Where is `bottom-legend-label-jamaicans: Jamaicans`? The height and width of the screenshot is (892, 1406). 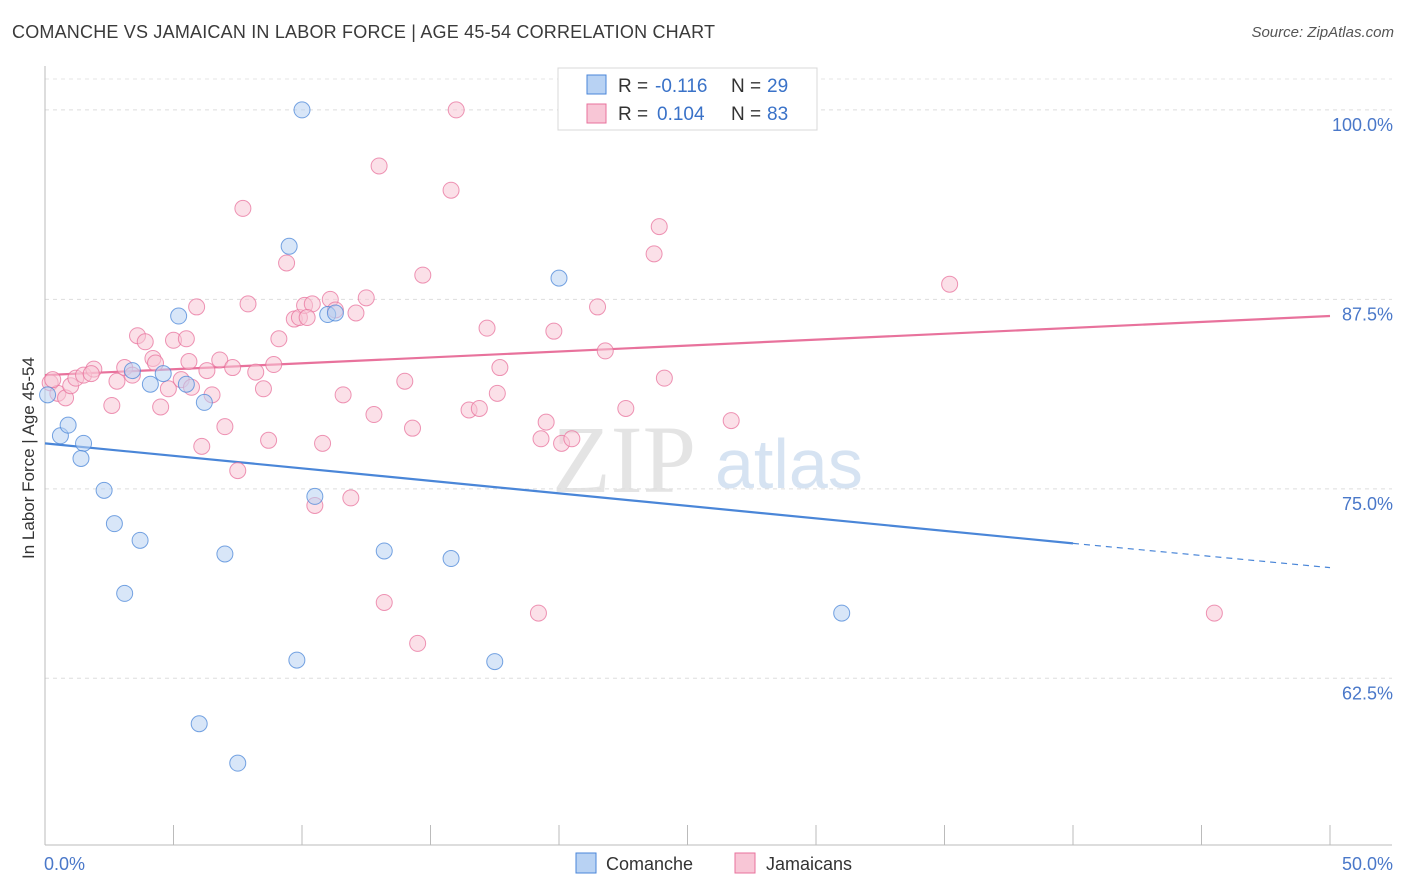
bottom-legend-label-jamaicans: Jamaicans is located at coordinates (809, 864).